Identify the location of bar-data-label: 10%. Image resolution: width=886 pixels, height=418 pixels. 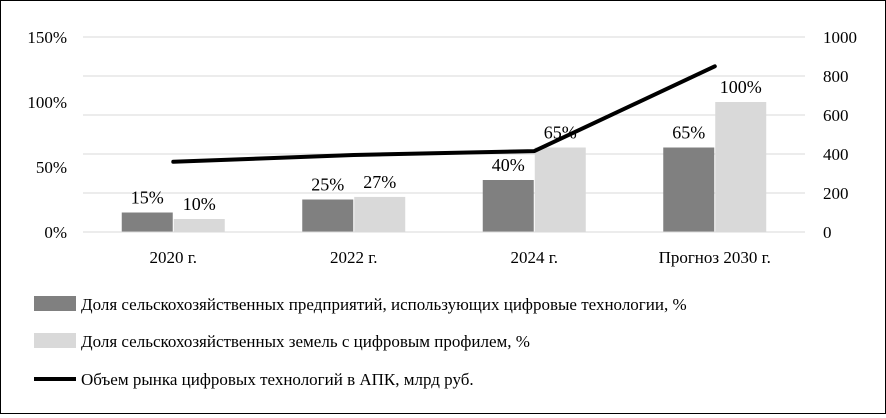
(199, 204).